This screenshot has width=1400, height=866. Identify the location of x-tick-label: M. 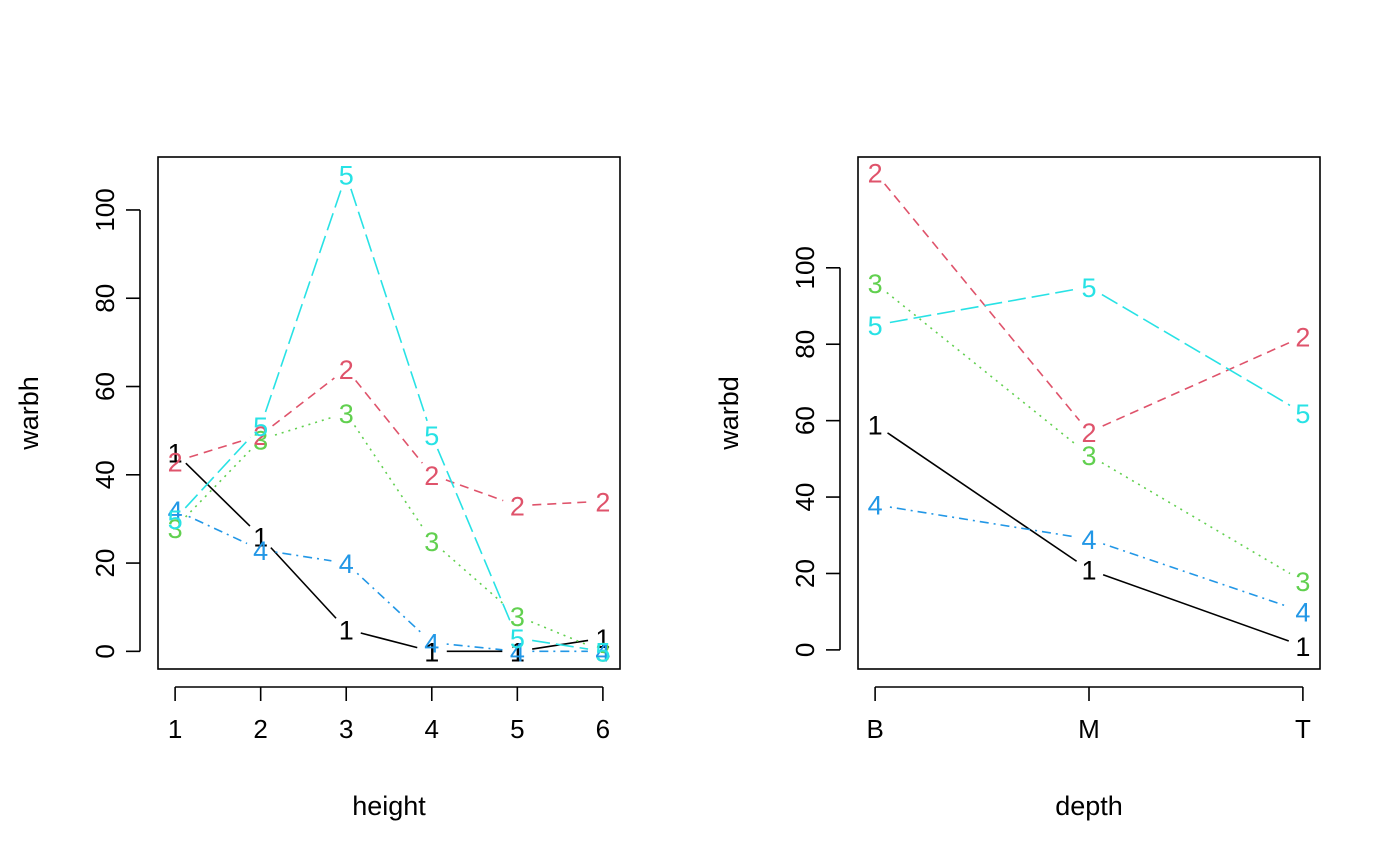
(1089, 729).